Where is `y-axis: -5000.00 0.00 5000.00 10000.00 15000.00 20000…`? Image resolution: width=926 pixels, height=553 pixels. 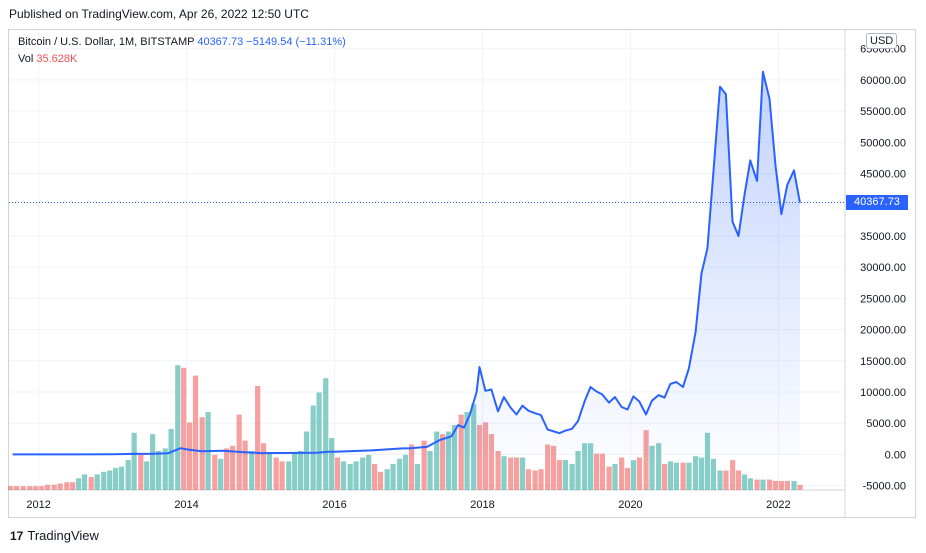
y-axis: -5000.00 0.00 5000.00 10000.00 15000.00 20000… is located at coordinates (883, 268).